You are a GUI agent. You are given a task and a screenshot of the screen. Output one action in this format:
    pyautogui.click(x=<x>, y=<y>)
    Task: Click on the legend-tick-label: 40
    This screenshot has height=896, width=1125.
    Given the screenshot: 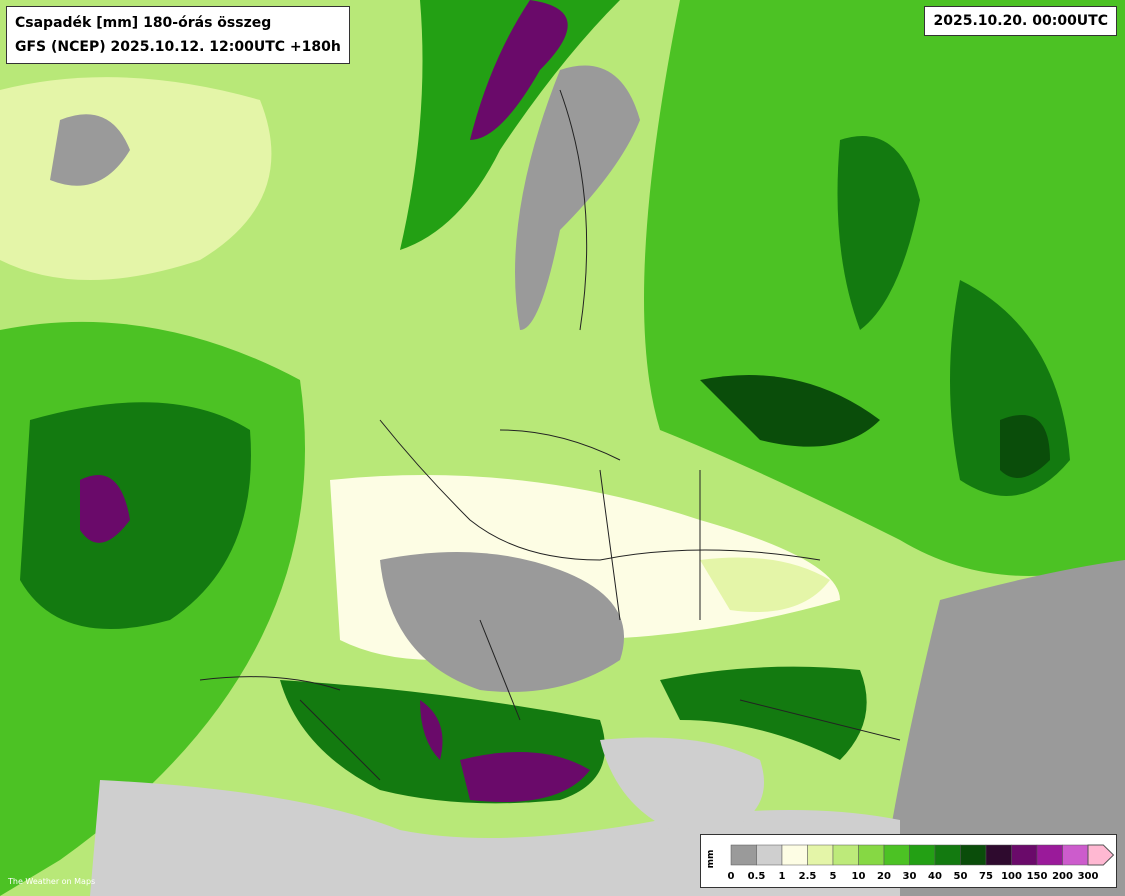 What is the action you would take?
    pyautogui.click(x=935, y=876)
    